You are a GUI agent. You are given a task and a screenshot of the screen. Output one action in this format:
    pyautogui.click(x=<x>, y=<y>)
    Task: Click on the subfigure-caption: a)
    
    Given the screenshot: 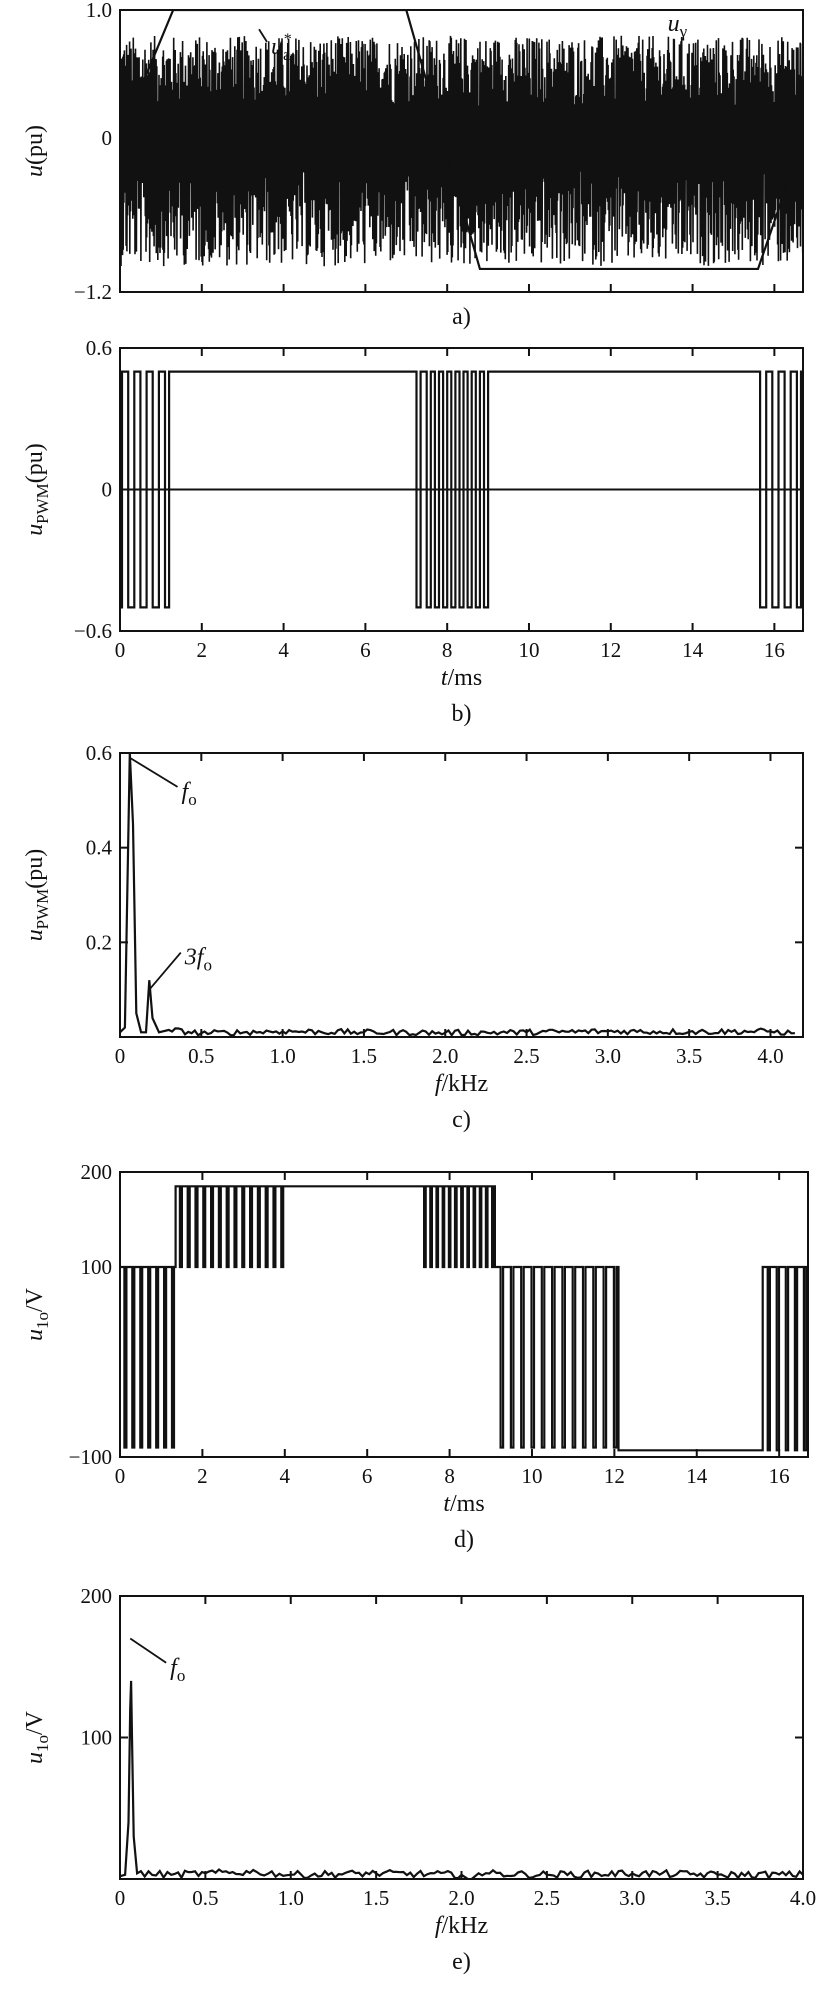 What is the action you would take?
    pyautogui.click(x=461, y=317)
    